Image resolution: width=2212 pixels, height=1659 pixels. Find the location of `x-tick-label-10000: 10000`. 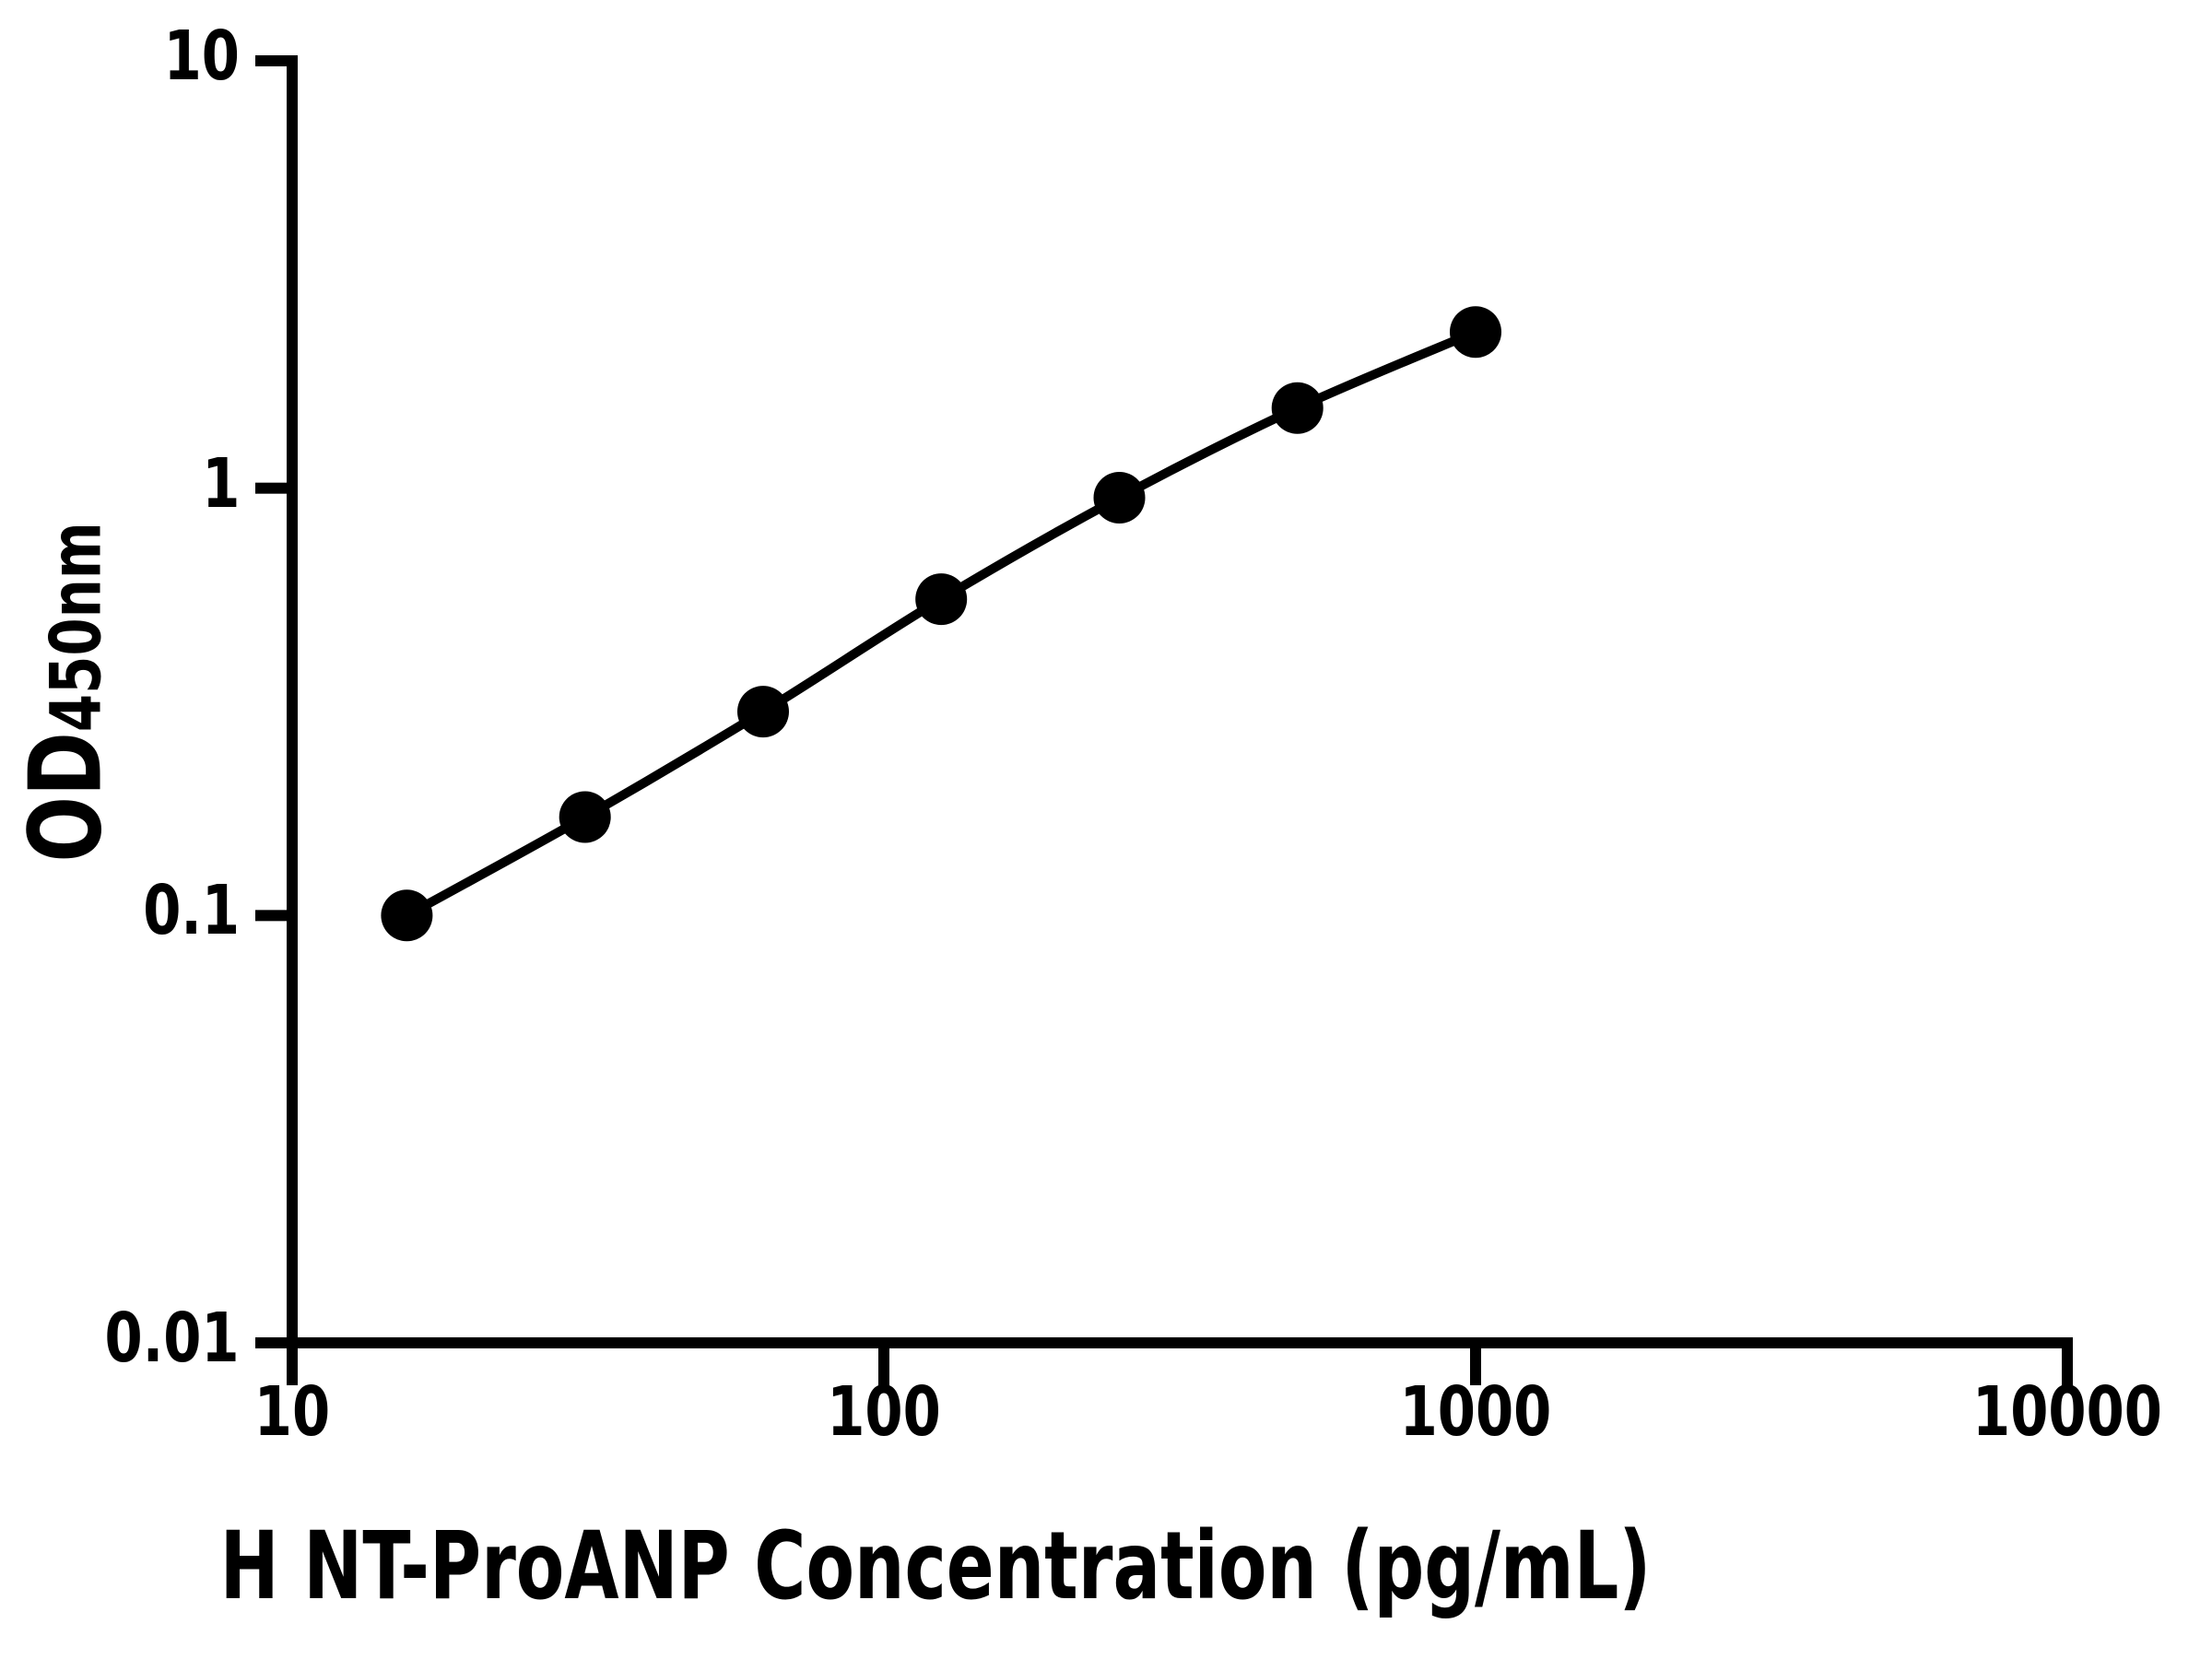

x-tick-label-10000: 10000 is located at coordinates (2067, 1412).